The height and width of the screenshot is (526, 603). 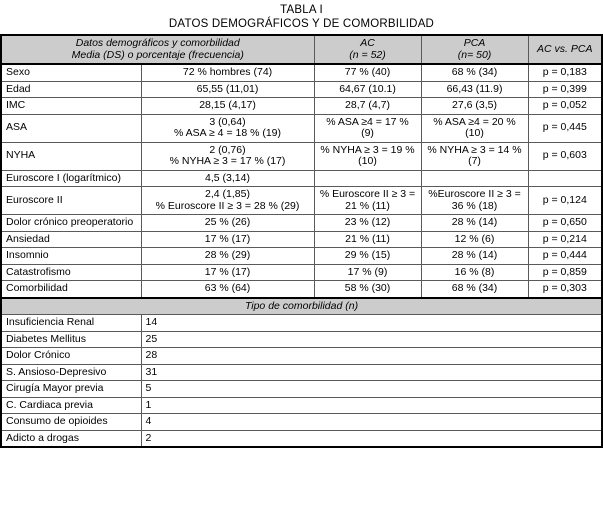 What do you see at coordinates (227, 178) in the screenshot?
I see `row-total-value: 4,5 (3,14)` at bounding box center [227, 178].